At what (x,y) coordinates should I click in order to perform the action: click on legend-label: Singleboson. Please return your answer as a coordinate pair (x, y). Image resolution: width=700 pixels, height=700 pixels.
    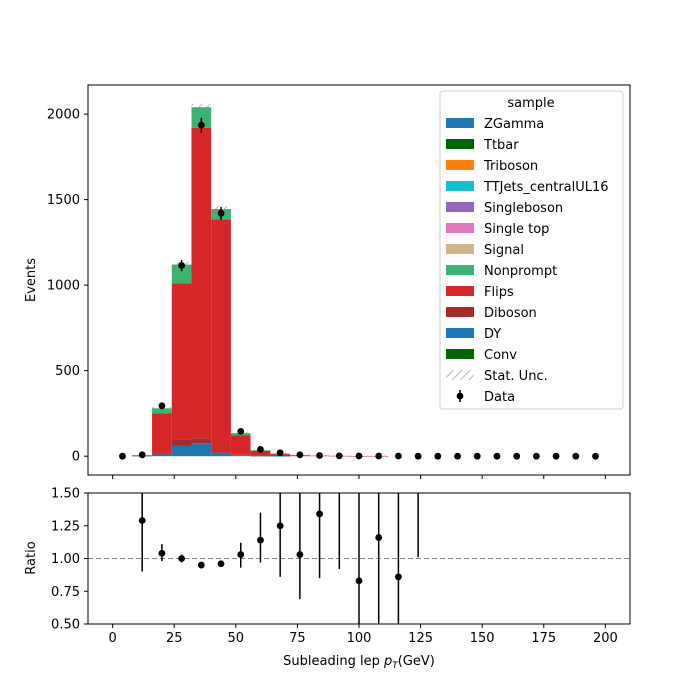
    Looking at the image, I should click on (523, 208).